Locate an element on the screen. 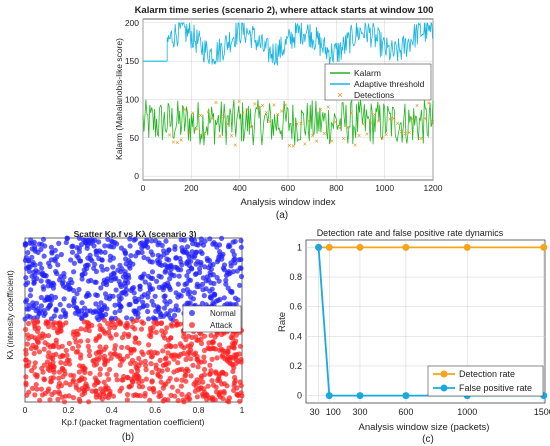 This screenshot has width=550, height=446. c-x-tick-label: 1000 is located at coordinates (467, 412).